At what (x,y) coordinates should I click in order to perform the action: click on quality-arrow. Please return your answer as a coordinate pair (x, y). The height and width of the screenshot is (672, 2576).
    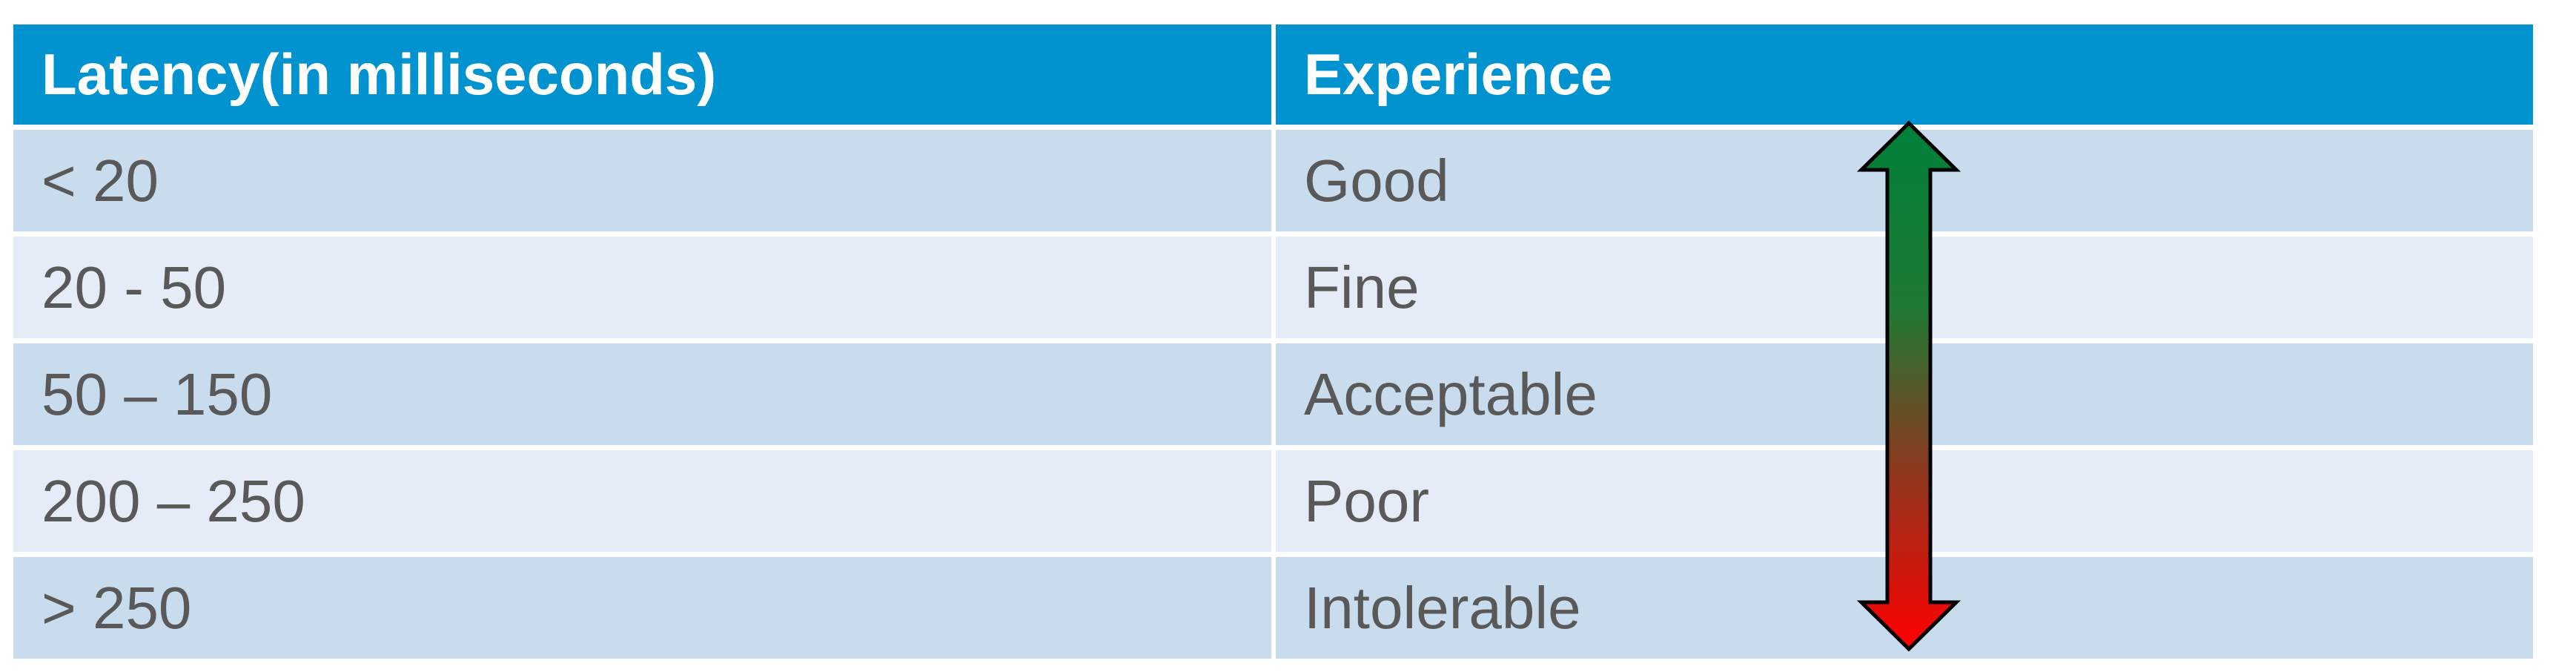
    Looking at the image, I should click on (1908, 386).